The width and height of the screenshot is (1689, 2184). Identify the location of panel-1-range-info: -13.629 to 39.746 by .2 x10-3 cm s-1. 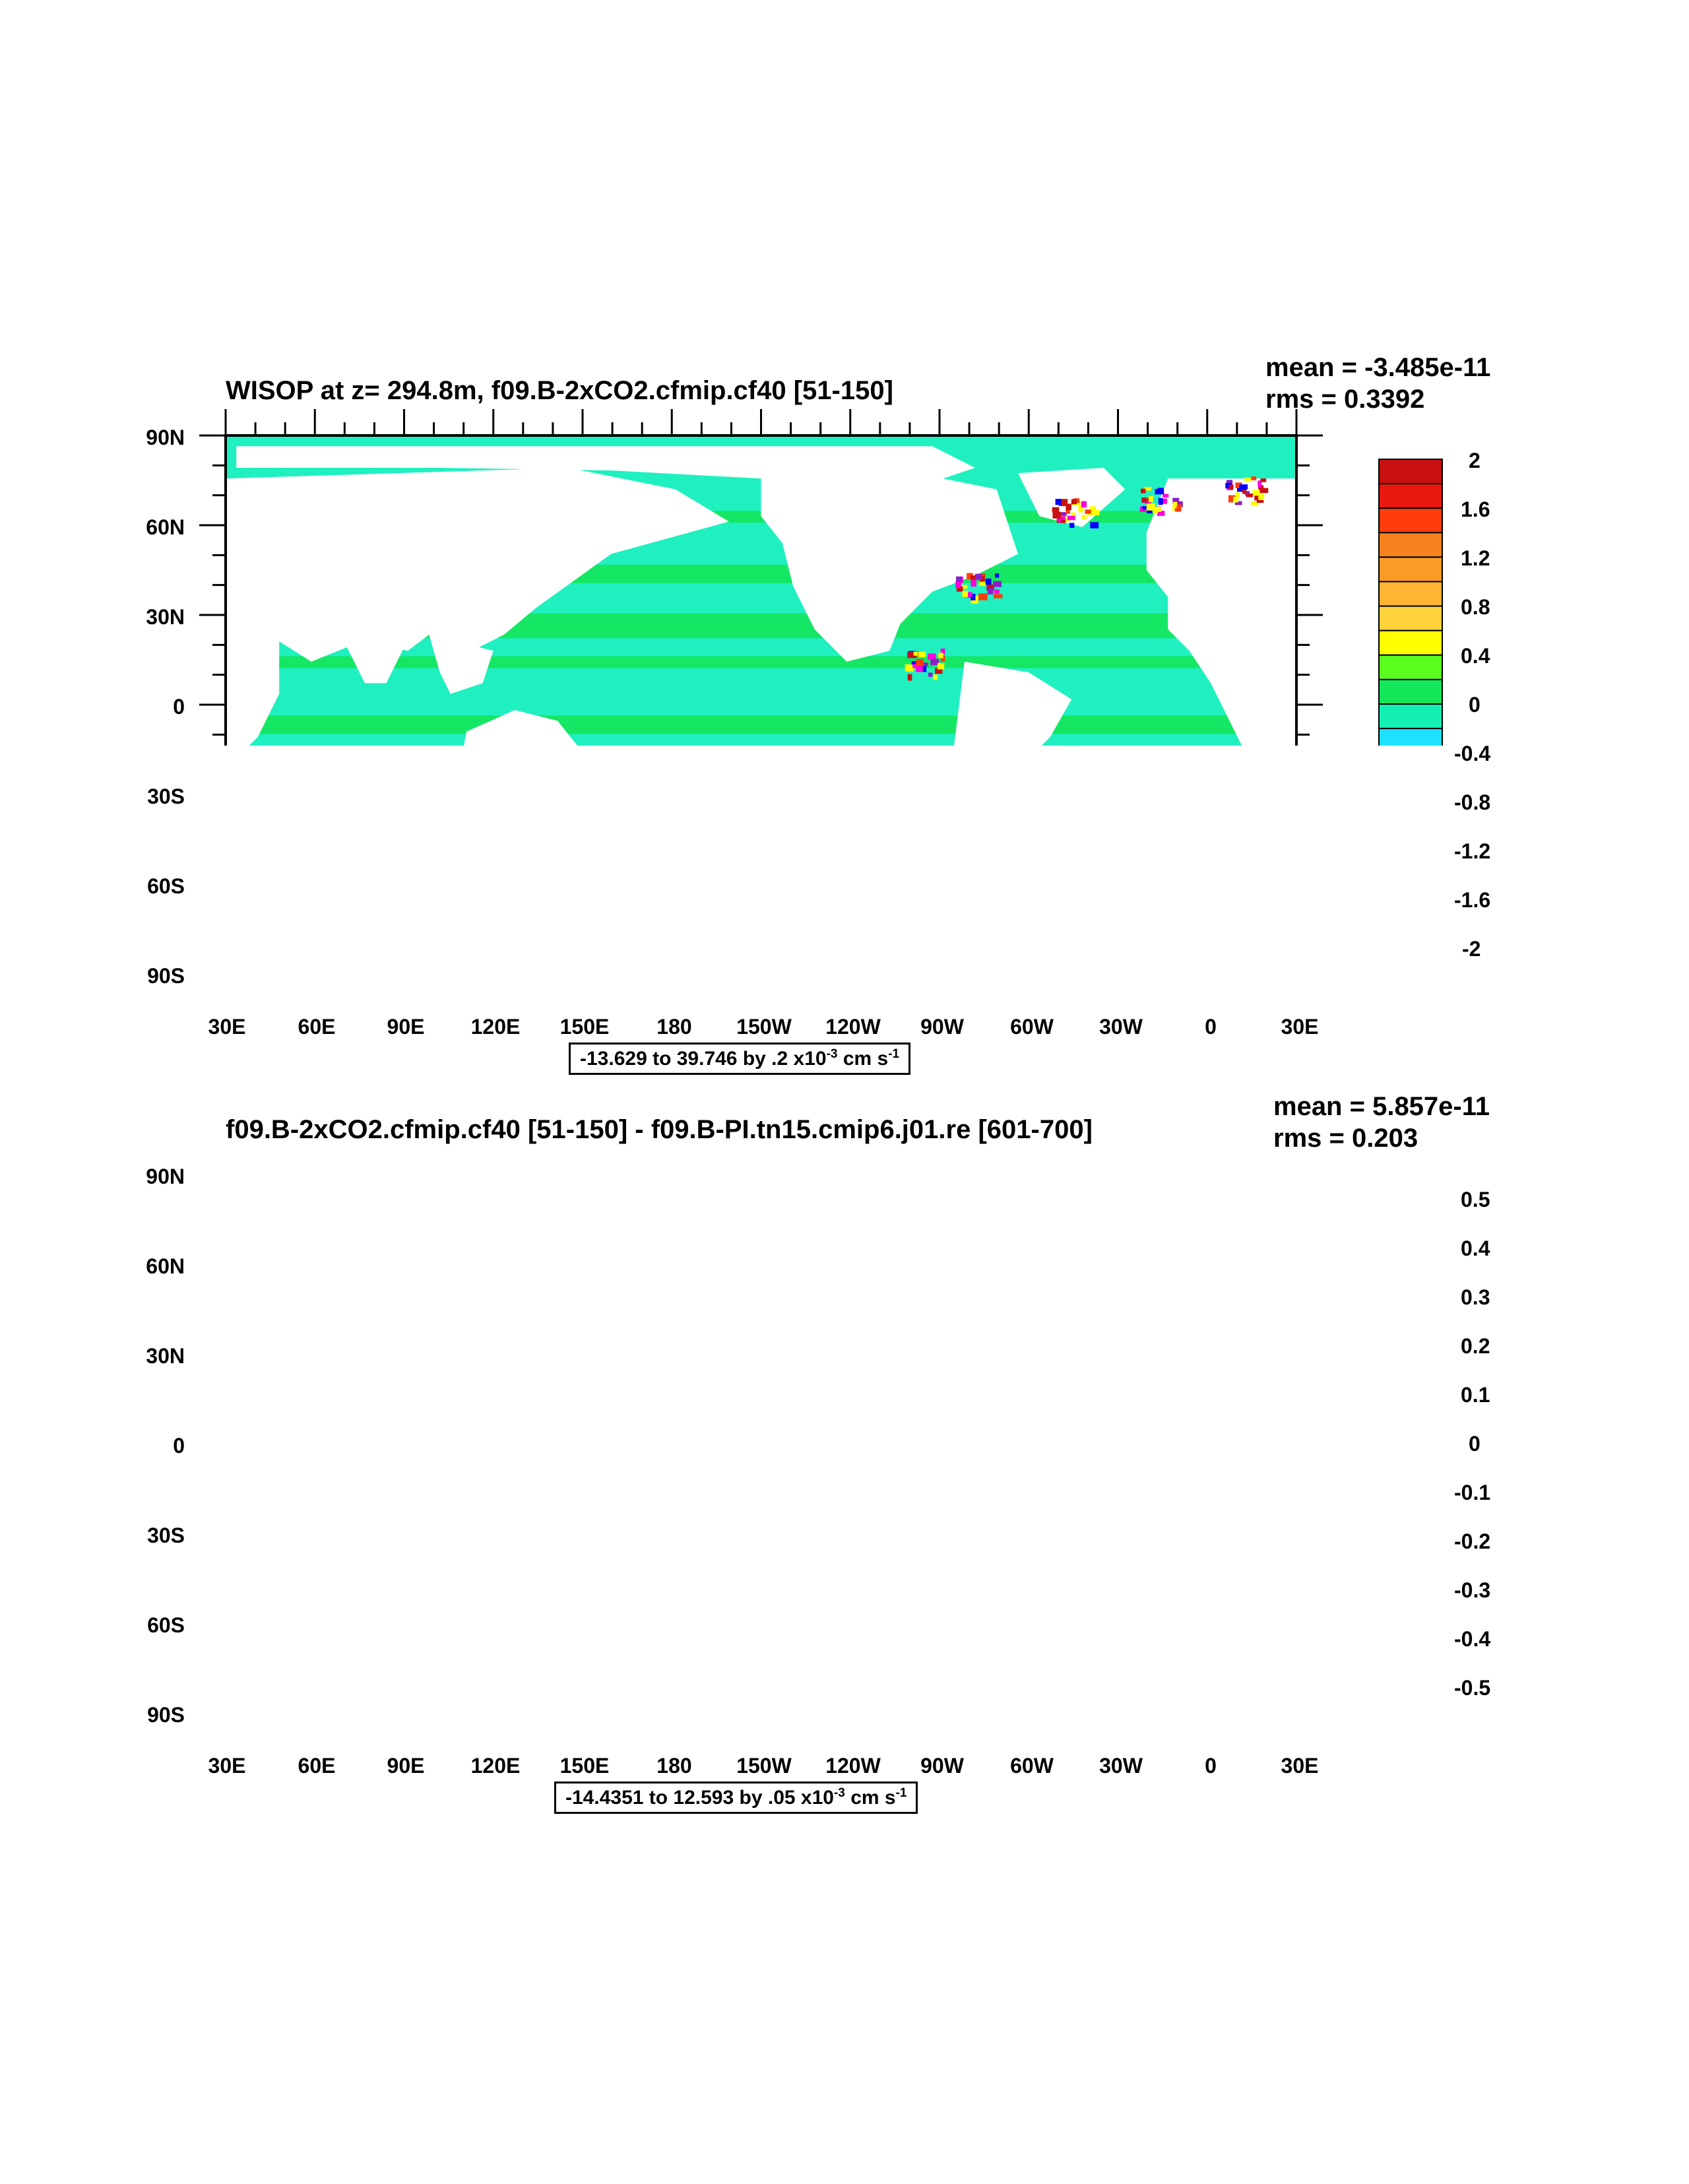
(740, 1059).